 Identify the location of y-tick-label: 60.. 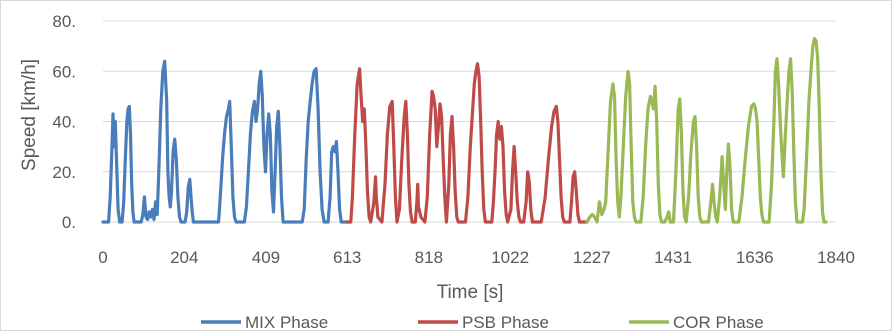
(64, 71).